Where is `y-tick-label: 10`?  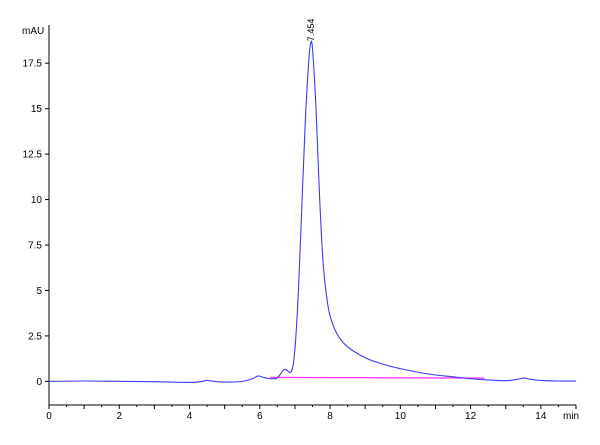 y-tick-label: 10 is located at coordinates (37, 200).